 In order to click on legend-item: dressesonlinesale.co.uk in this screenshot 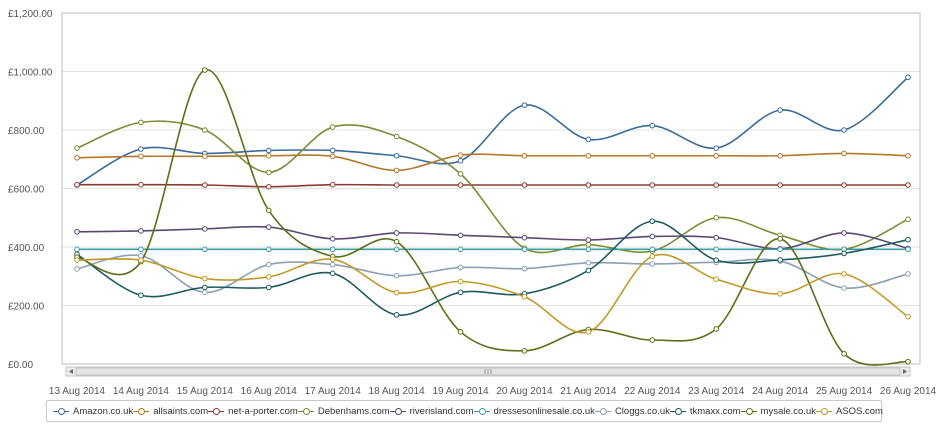, I will do `click(534, 411)`.